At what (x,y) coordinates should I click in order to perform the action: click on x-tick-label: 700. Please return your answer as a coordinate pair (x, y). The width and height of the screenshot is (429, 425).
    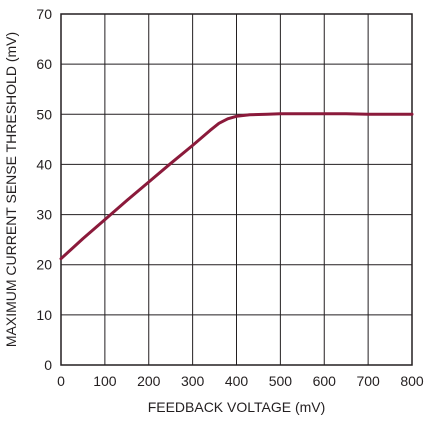
    Looking at the image, I should click on (368, 381).